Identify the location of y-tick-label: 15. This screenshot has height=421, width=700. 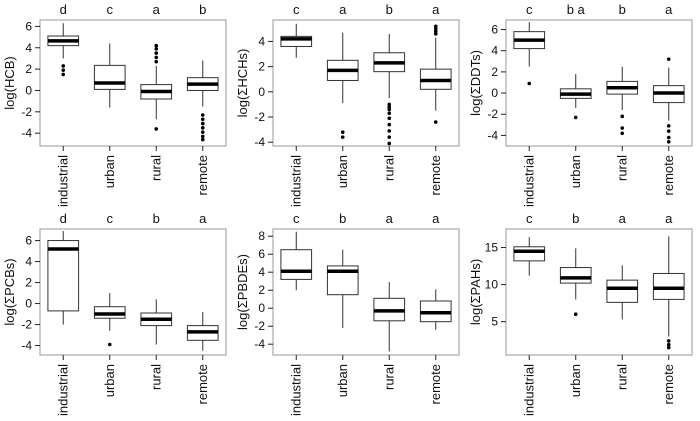
(492, 248).